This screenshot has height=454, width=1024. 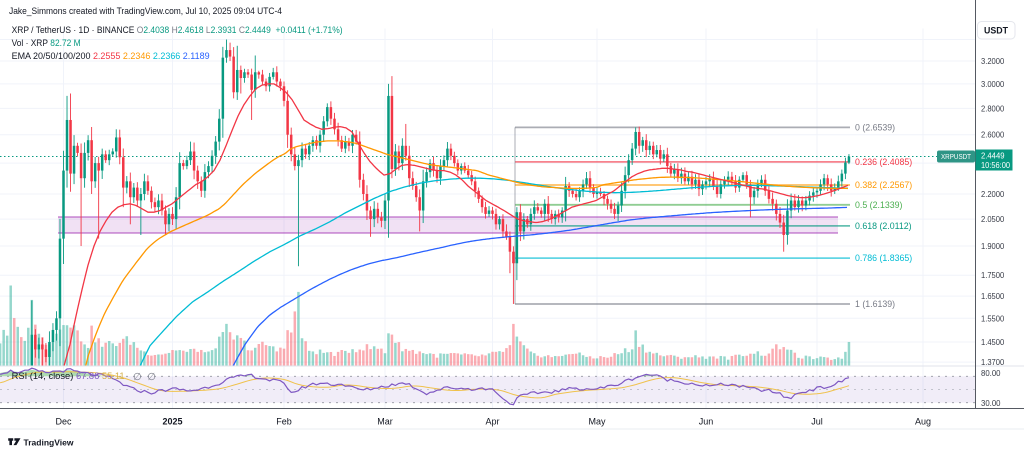 What do you see at coordinates (993, 61) in the screenshot?
I see `svg-text: 3.2000` at bounding box center [993, 61].